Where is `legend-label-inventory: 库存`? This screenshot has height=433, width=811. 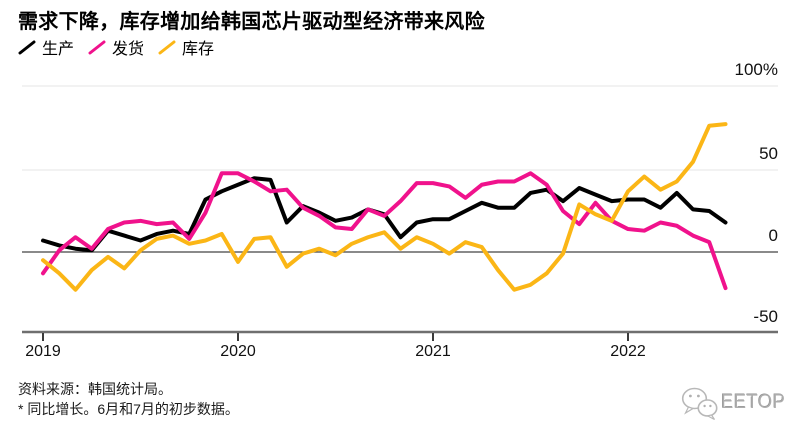
legend-label-inventory: 库存 is located at coordinates (198, 49).